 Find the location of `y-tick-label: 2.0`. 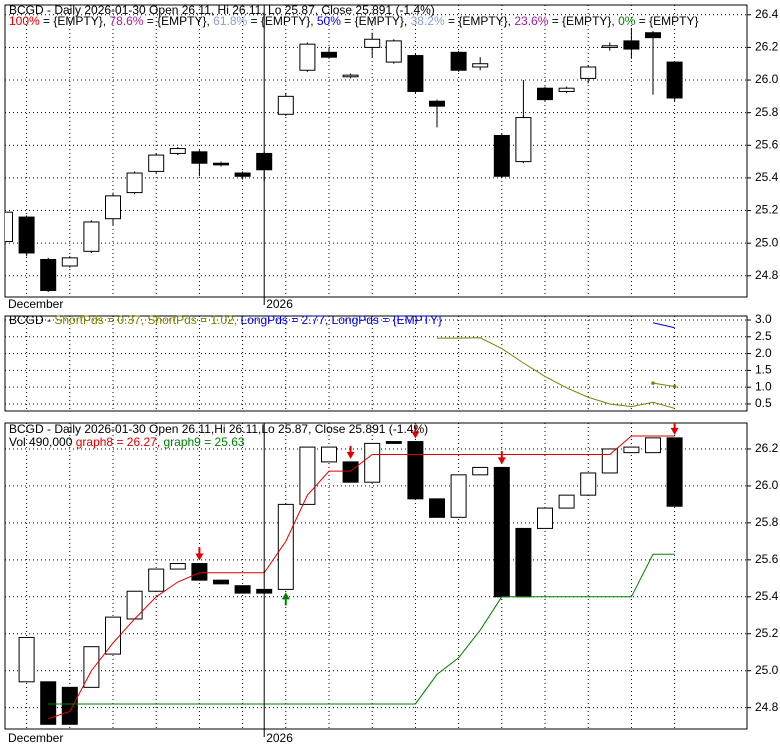

y-tick-label: 2.0 is located at coordinates (763, 353).